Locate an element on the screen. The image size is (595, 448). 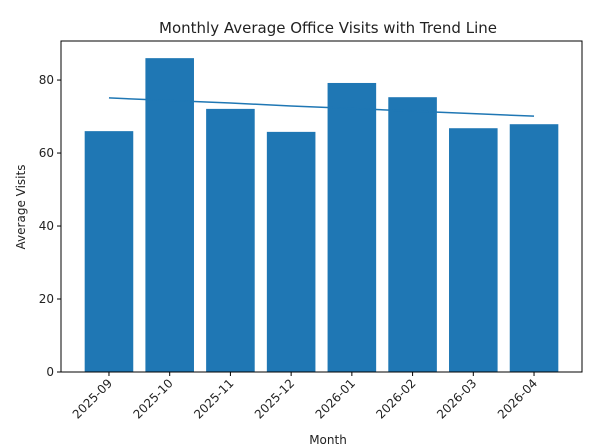
x-tick-label: 2025-12 is located at coordinates (274, 398).